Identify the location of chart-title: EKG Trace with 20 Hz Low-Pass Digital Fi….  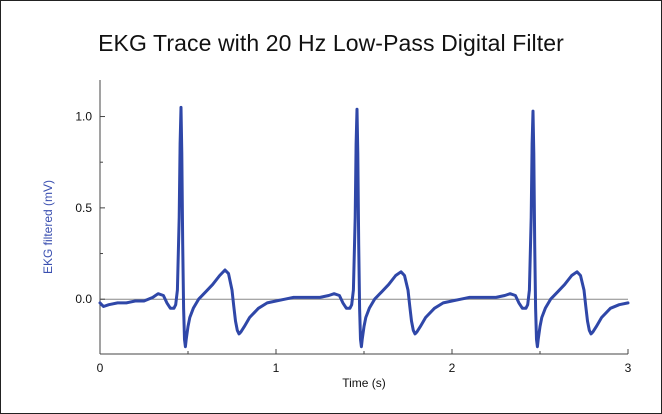
(331, 43).